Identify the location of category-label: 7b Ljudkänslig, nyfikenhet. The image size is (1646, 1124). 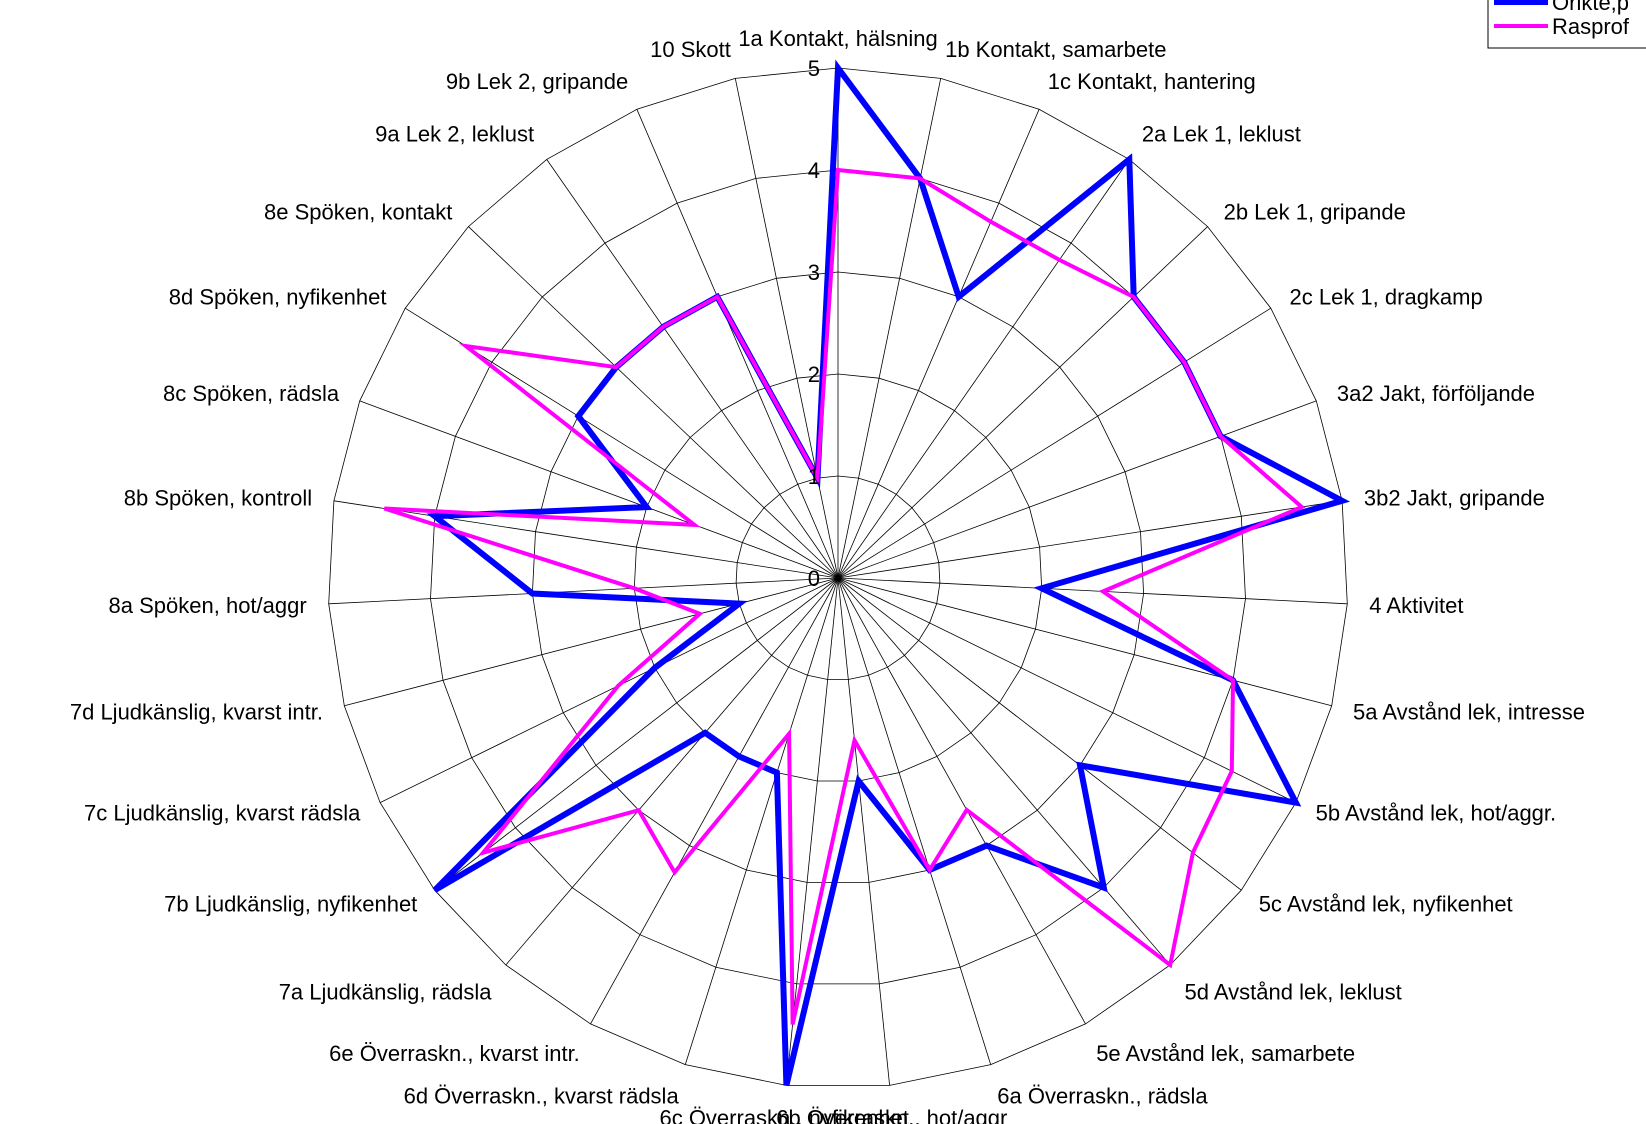
(290, 904).